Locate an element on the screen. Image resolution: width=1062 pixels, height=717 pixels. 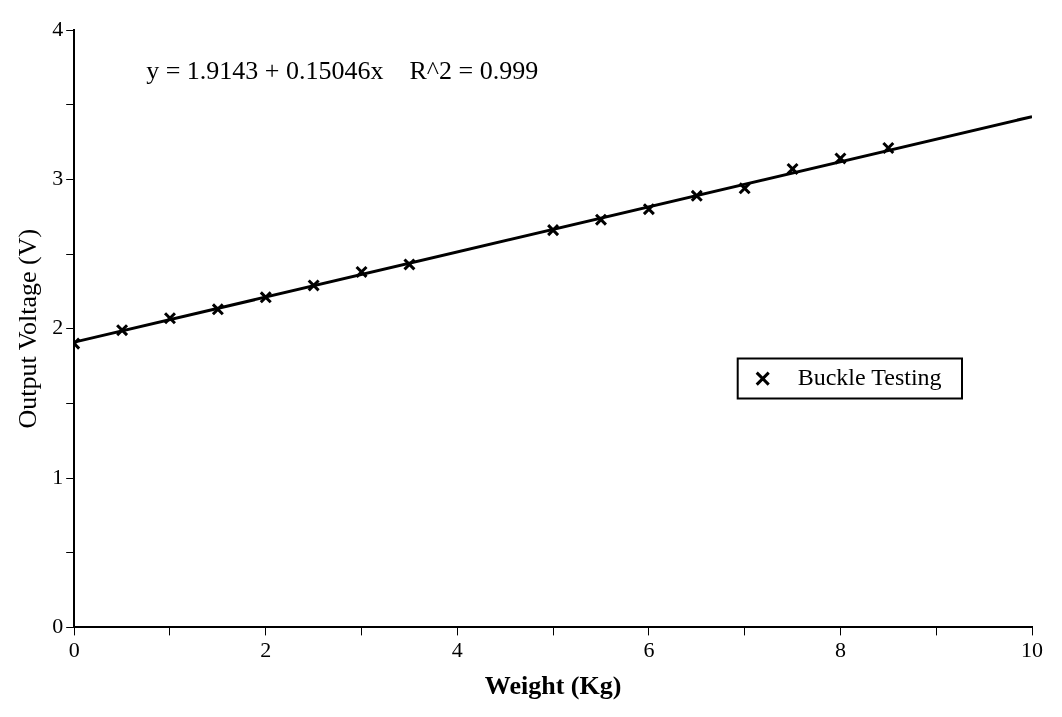
x-axis-title: Weight (Kg) is located at coordinates (553, 686).